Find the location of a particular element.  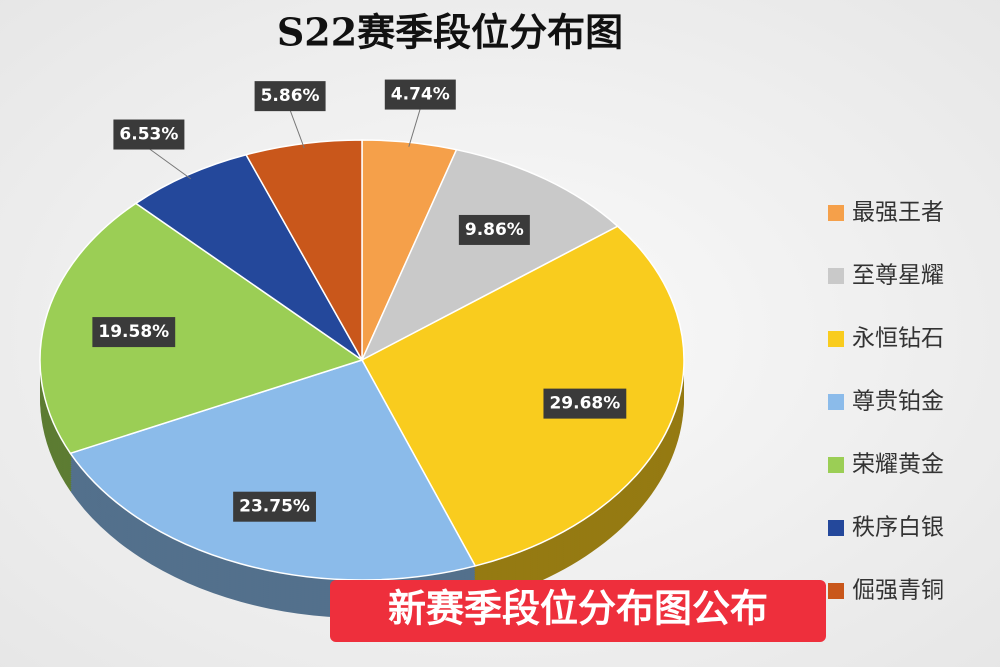

value-label: 5.86% is located at coordinates (290, 96).